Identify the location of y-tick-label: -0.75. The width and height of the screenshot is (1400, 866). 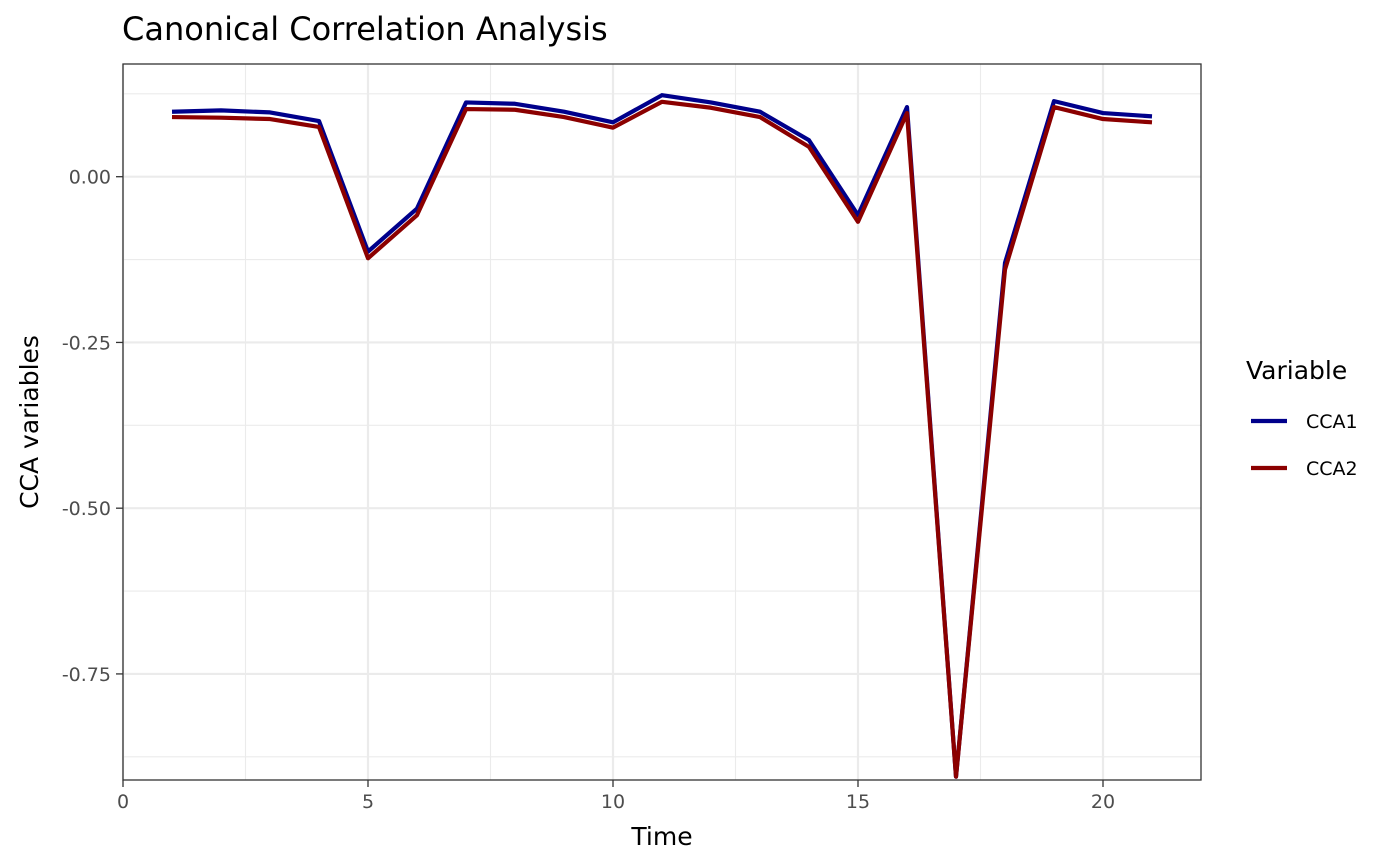
(86, 675).